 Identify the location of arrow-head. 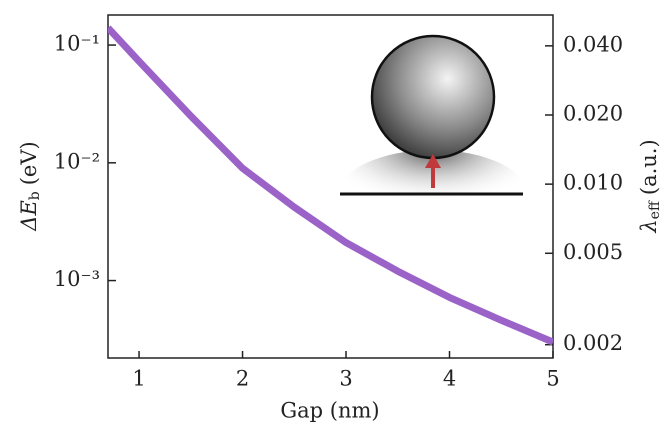
(433, 161).